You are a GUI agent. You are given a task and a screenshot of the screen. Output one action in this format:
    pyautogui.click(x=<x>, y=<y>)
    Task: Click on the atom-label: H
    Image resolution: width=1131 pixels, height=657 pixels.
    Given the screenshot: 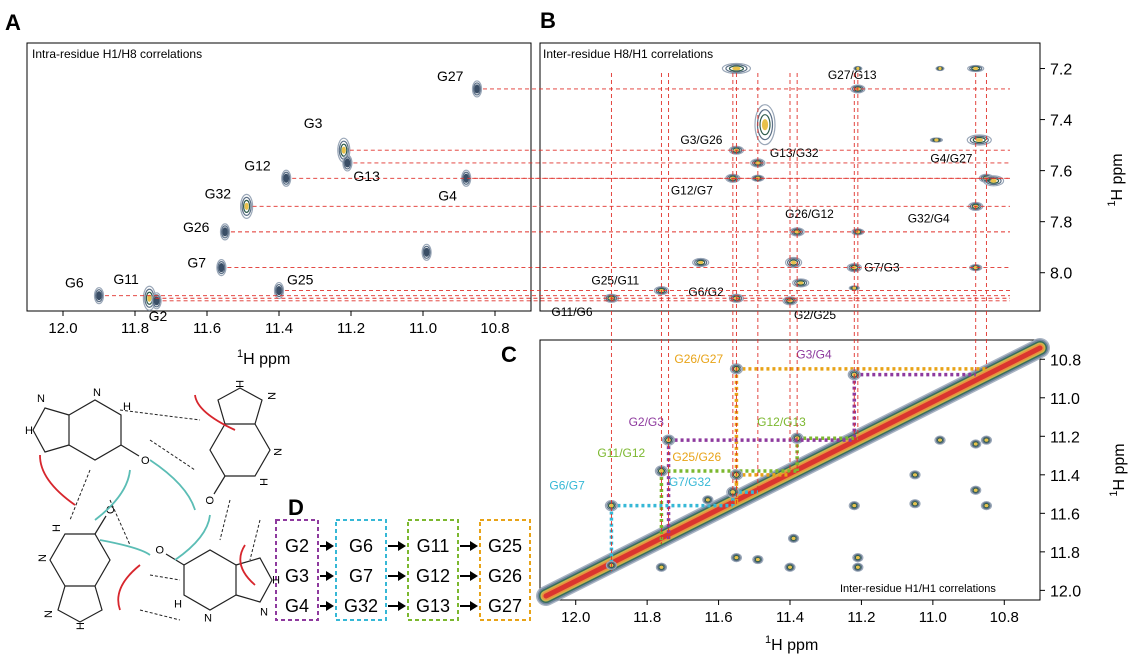 What is the action you would take?
    pyautogui.click(x=263, y=482)
    